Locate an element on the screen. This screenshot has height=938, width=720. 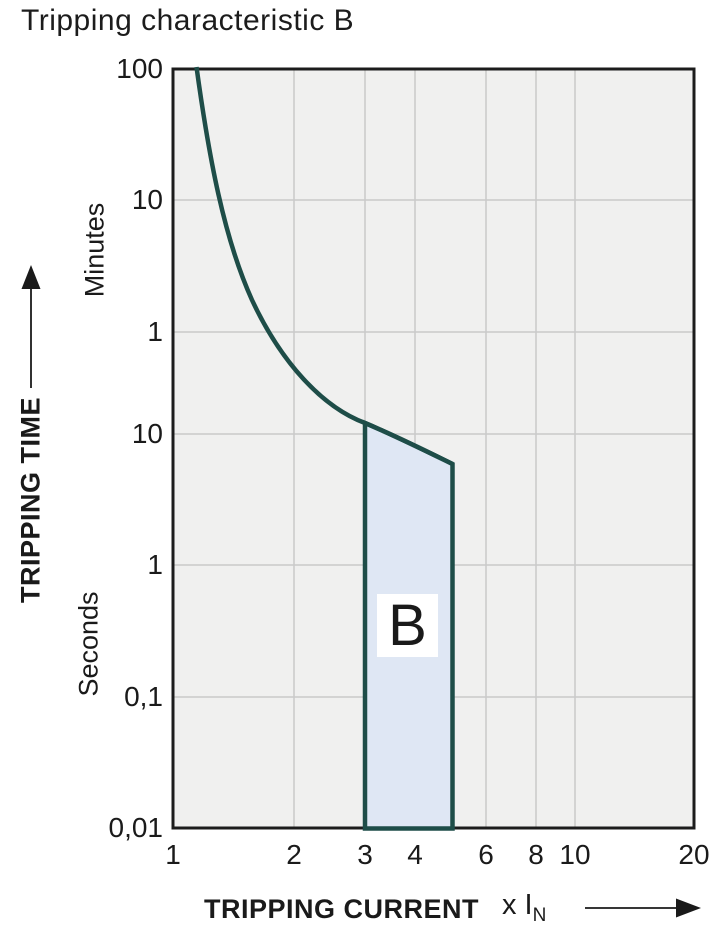
x-tick-label: 1 is located at coordinates (173, 854).